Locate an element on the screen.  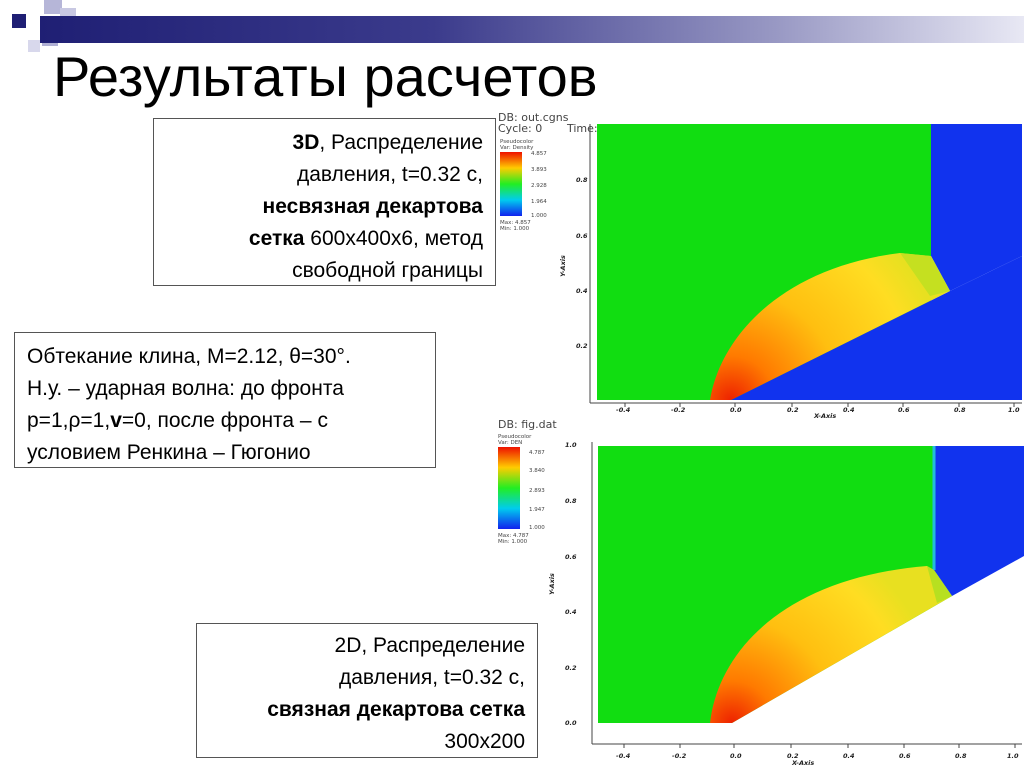
plot-top-y-tick: 0.8 is located at coordinates (582, 180).